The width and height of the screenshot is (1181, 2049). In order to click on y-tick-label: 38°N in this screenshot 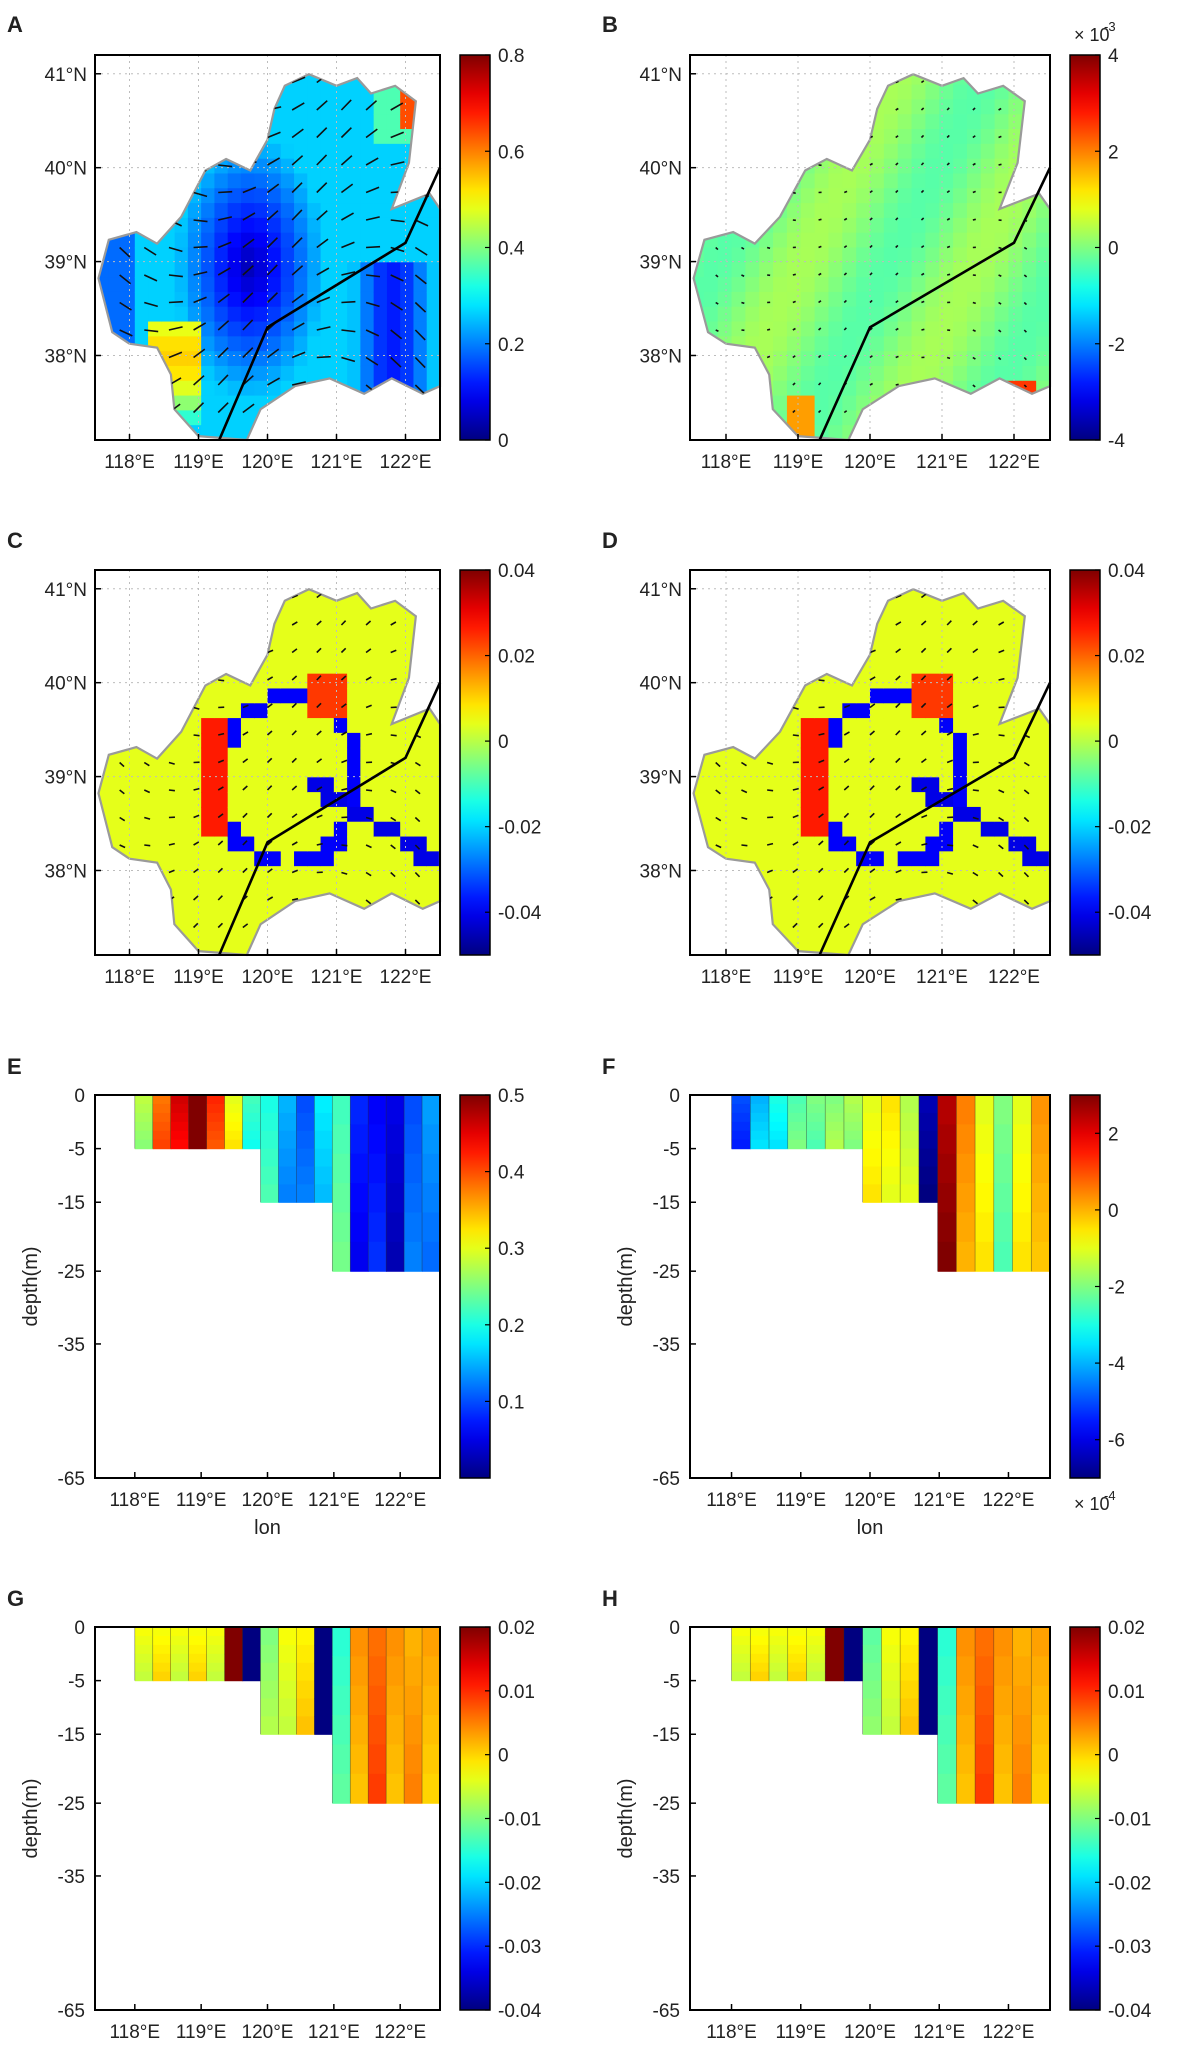, I will do `click(661, 356)`.